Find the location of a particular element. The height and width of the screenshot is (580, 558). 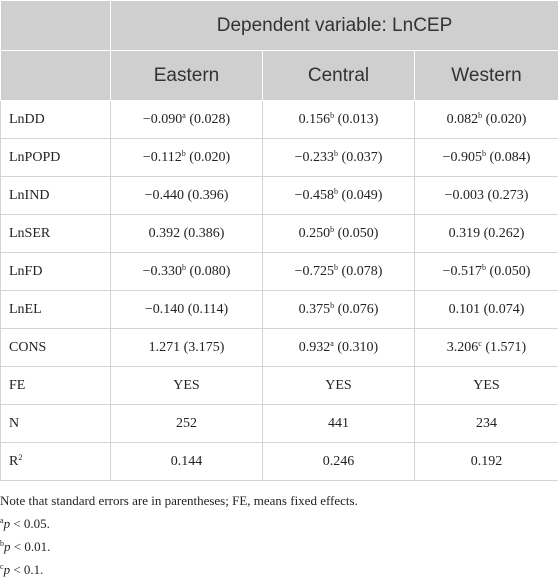

row-label: LnIND is located at coordinates (56, 196).